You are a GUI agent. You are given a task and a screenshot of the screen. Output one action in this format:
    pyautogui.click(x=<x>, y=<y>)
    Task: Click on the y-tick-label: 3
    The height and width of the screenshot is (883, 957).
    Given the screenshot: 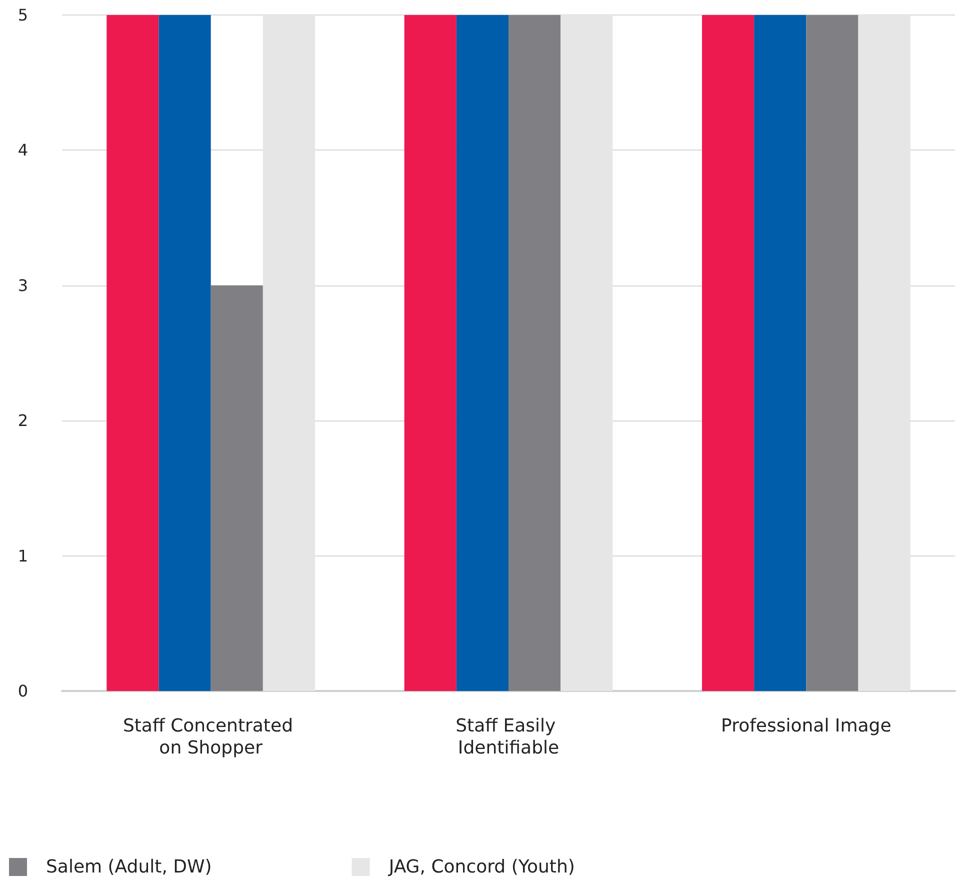 What is the action you would take?
    pyautogui.click(x=23, y=285)
    